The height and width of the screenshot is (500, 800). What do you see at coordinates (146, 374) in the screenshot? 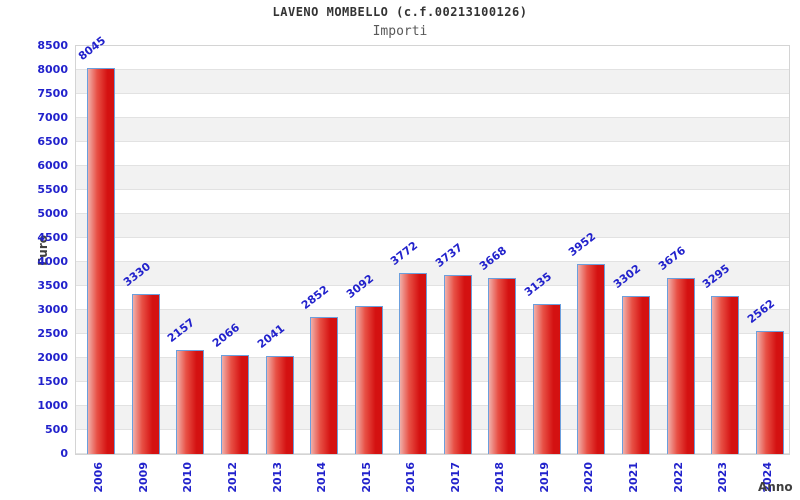
I see `bar-2009` at bounding box center [146, 374].